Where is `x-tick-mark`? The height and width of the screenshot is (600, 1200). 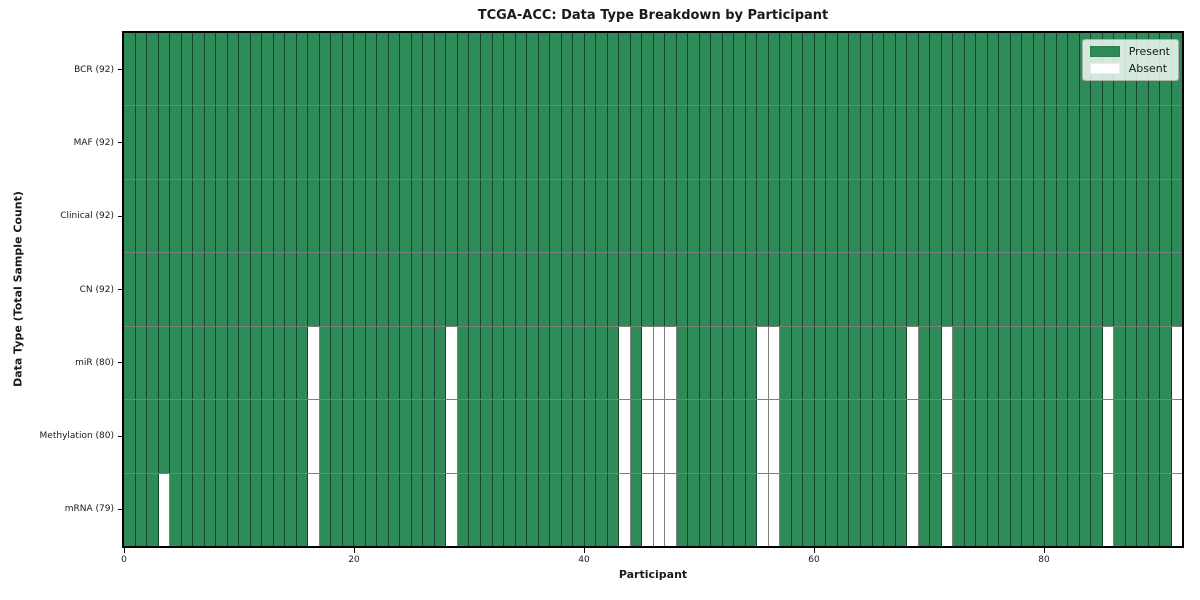 x-tick-mark is located at coordinates (124, 550).